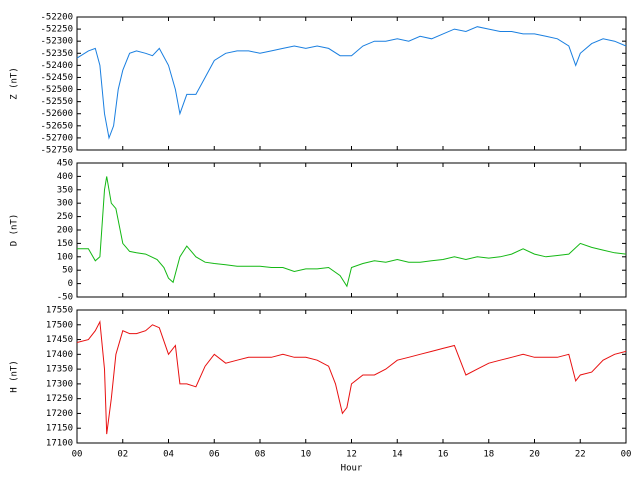 The width and height of the screenshot is (640, 480). I want to click on y-tick-label: 17250, so click(59, 399).